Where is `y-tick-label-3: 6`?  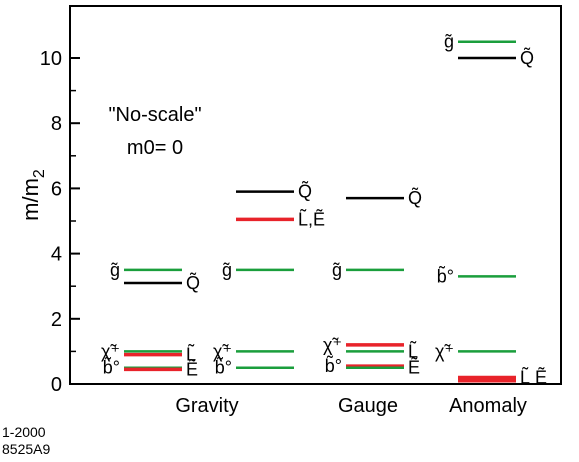
y-tick-label-3: 6 is located at coordinates (56, 189).